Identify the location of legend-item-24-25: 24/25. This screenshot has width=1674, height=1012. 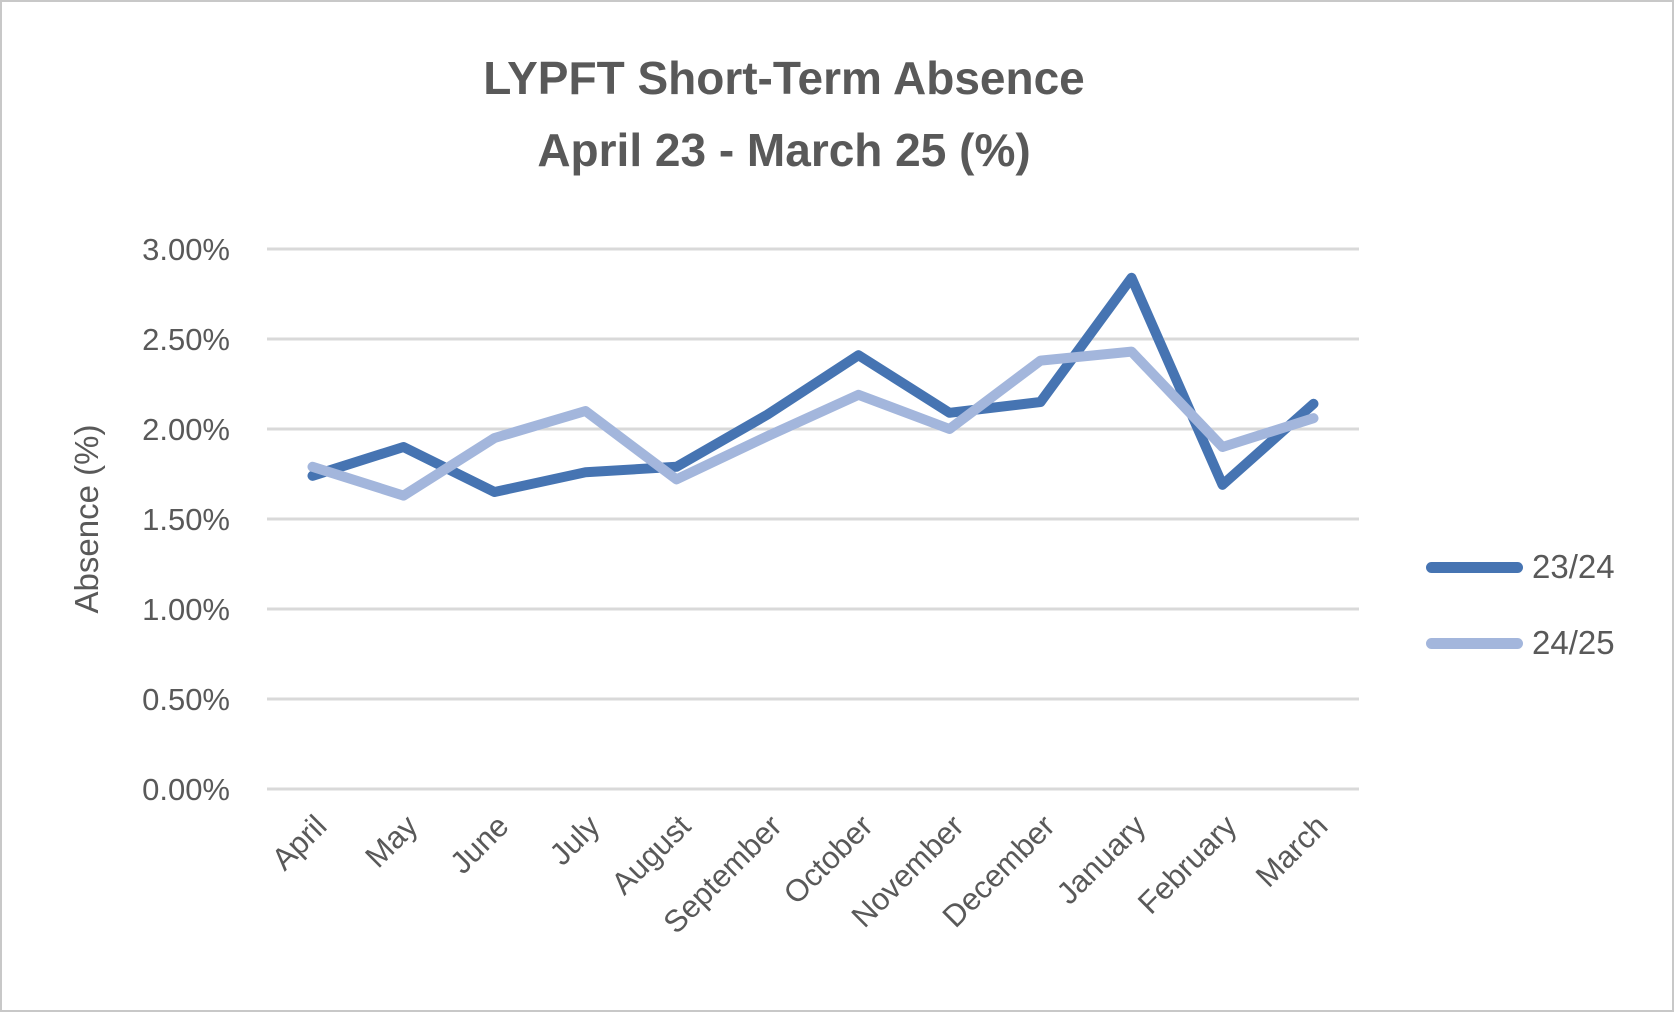
(1520, 643).